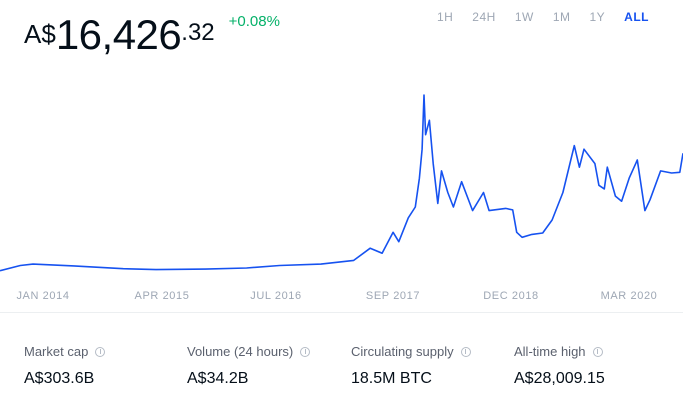 The image size is (683, 407). Describe the element at coordinates (402, 351) in the screenshot. I see `stat-label: Circulating supply` at that location.